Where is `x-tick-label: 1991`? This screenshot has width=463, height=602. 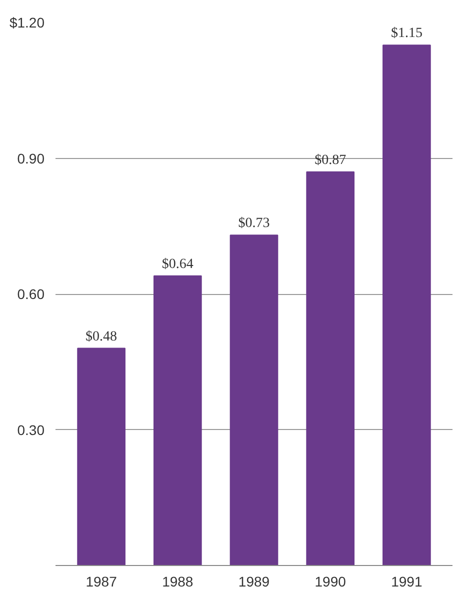
x-tick-label: 1991 is located at coordinates (406, 582).